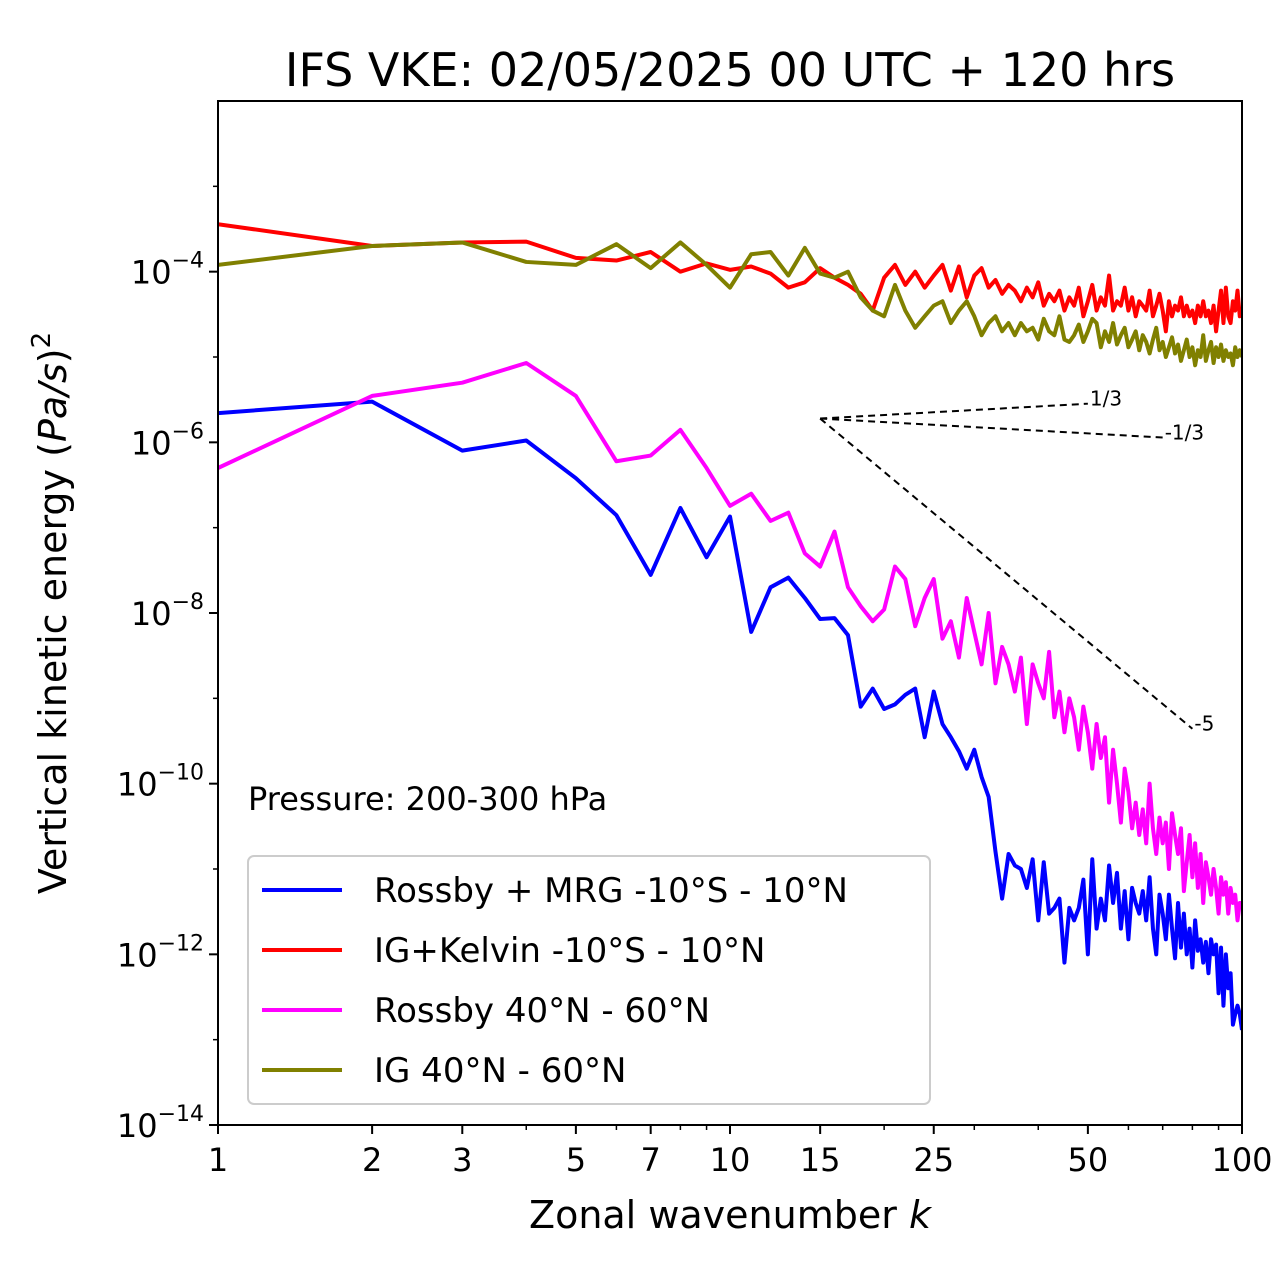 The image size is (1280, 1288). What do you see at coordinates (188, 431) in the screenshot?
I see `y-tick-exponent: −6` at bounding box center [188, 431].